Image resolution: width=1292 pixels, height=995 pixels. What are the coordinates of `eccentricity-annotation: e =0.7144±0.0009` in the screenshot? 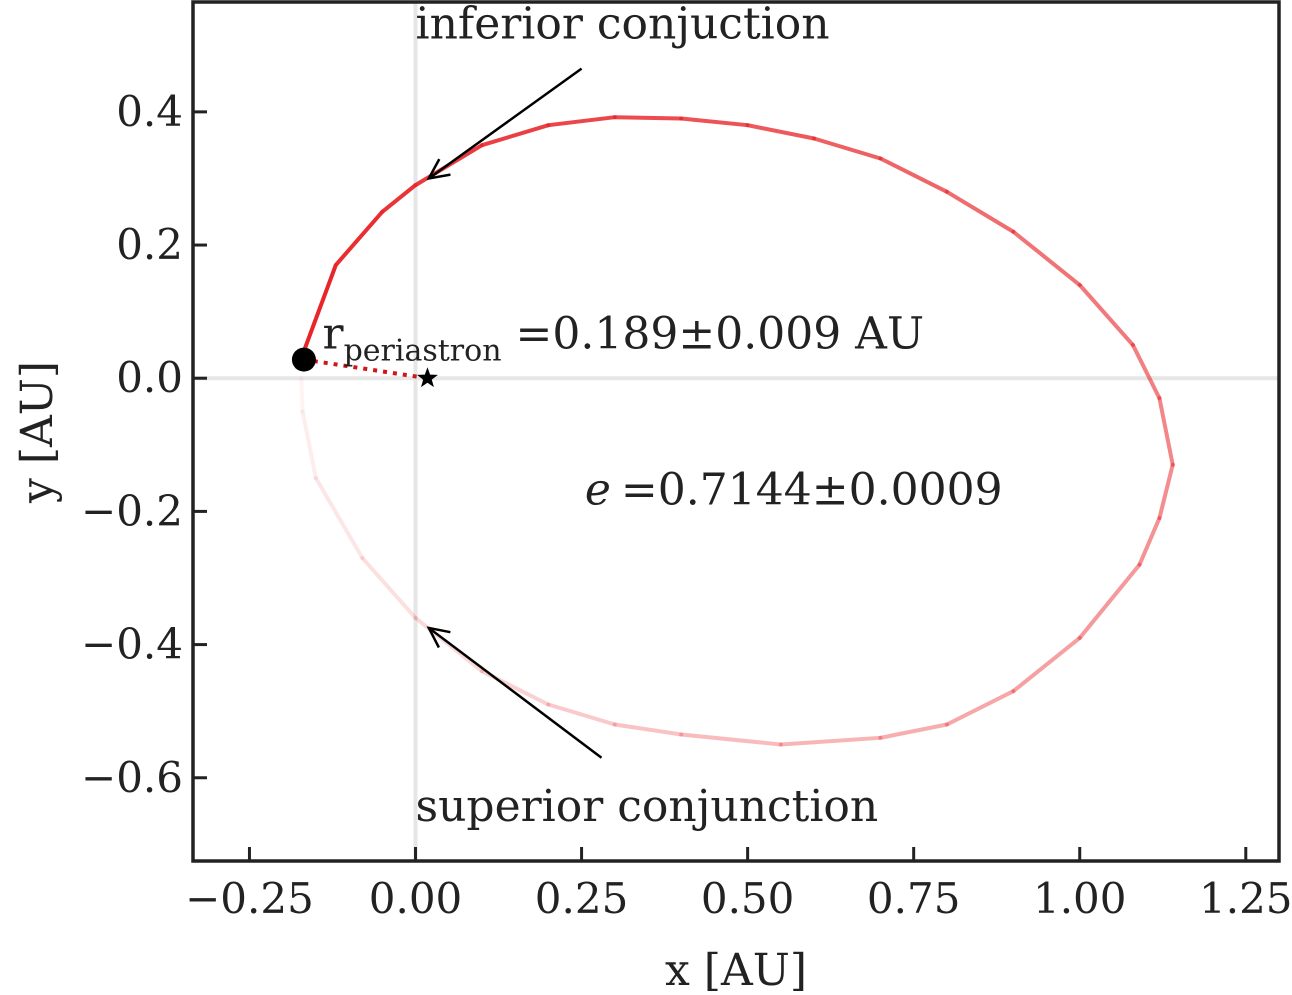 It's located at (794, 490).